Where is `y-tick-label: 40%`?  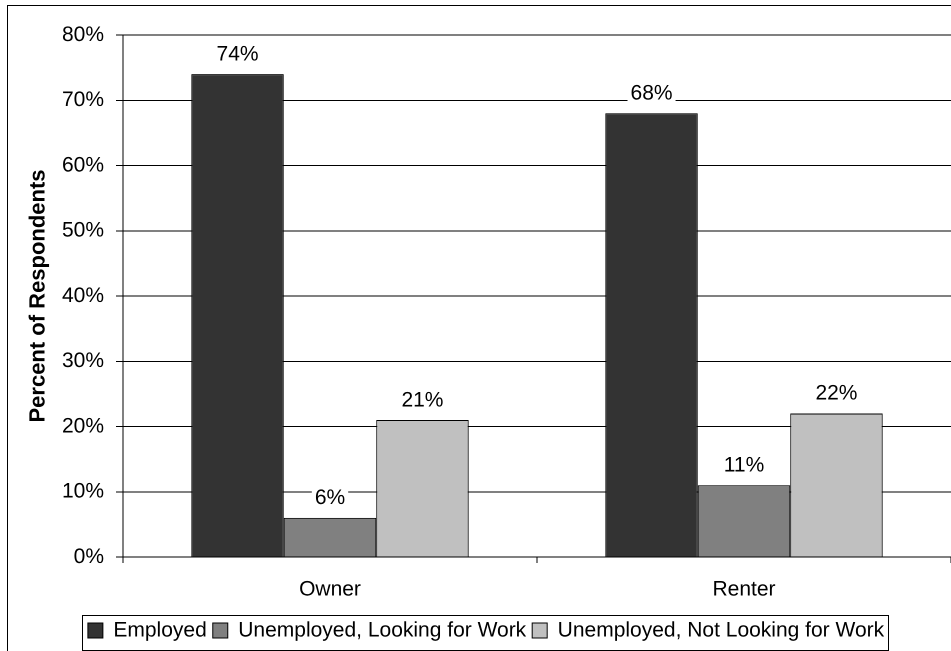 y-tick-label: 40% is located at coordinates (83, 295).